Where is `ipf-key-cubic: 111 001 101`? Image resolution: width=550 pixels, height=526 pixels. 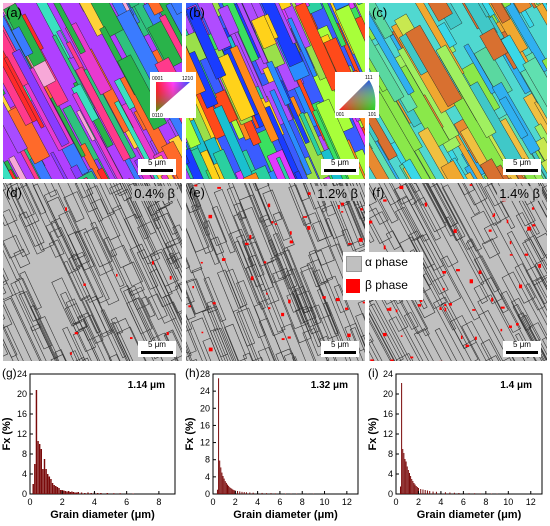 ipf-key-cubic: 111 001 101 is located at coordinates (357, 95).